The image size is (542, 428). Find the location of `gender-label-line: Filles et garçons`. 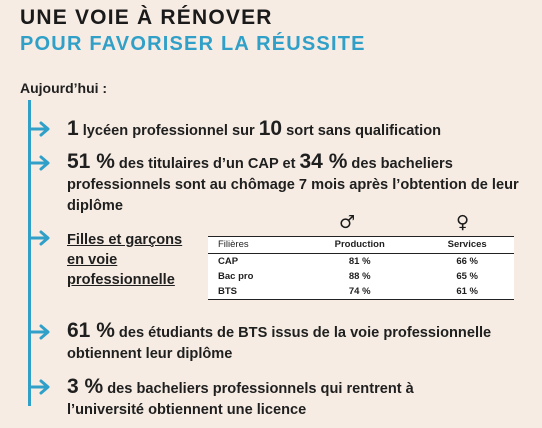

gender-label-line: Filles et garçons is located at coordinates (125, 240).